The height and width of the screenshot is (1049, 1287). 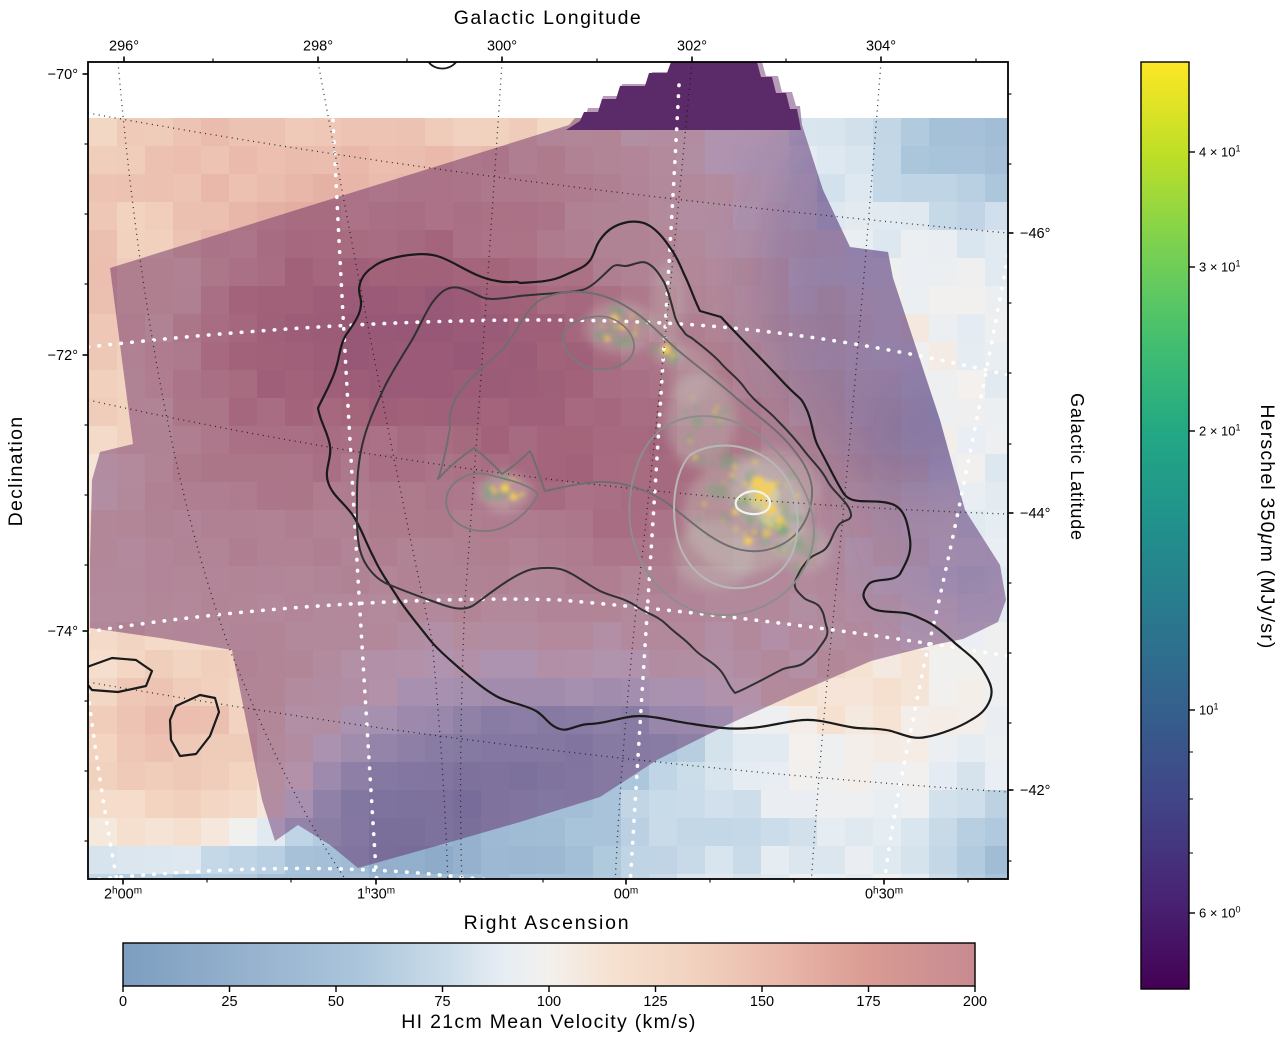 What do you see at coordinates (1035, 234) in the screenshot?
I see `svg-text: −46°` at bounding box center [1035, 234].